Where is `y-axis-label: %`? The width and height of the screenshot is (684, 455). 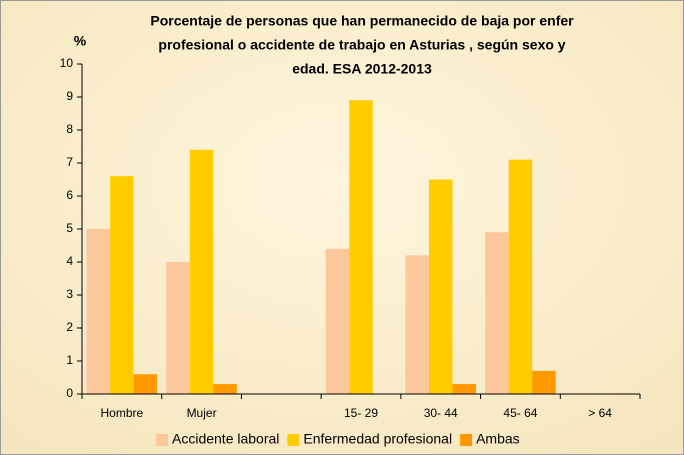 y-axis-label: % is located at coordinates (80, 41).